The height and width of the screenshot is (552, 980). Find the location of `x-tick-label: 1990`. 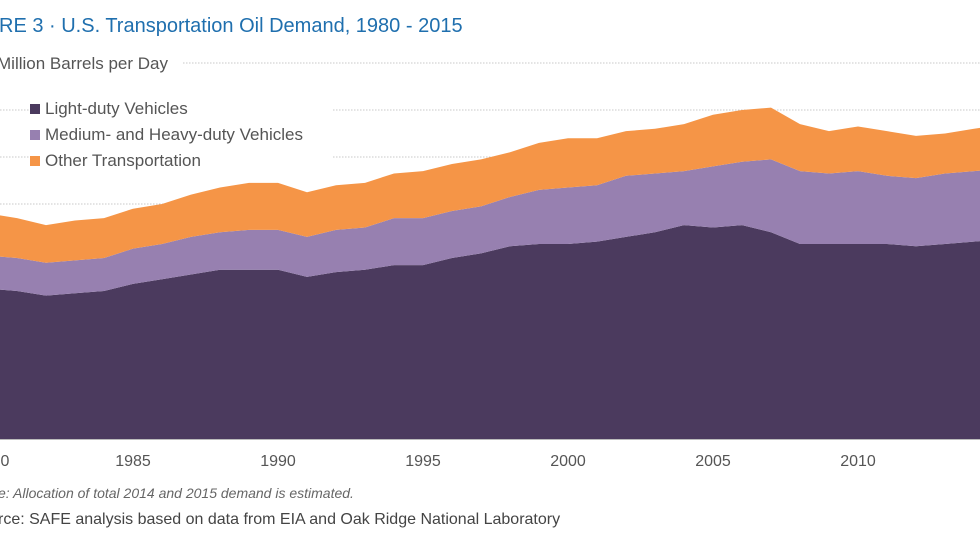

x-tick-label: 1990 is located at coordinates (278, 461).